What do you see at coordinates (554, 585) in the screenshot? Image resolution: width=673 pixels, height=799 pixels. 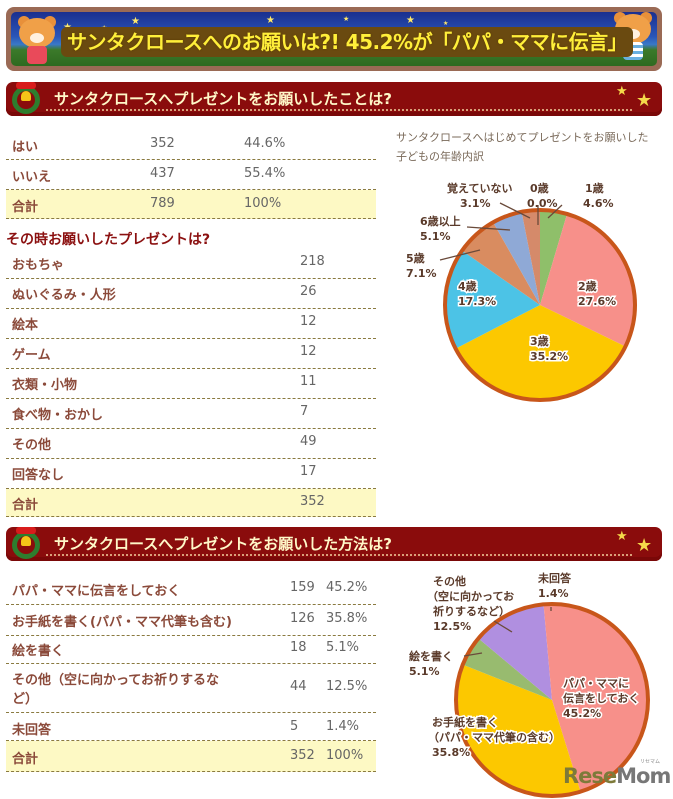 I see `pie-label-none: 未回答 1.4%` at bounding box center [554, 585].